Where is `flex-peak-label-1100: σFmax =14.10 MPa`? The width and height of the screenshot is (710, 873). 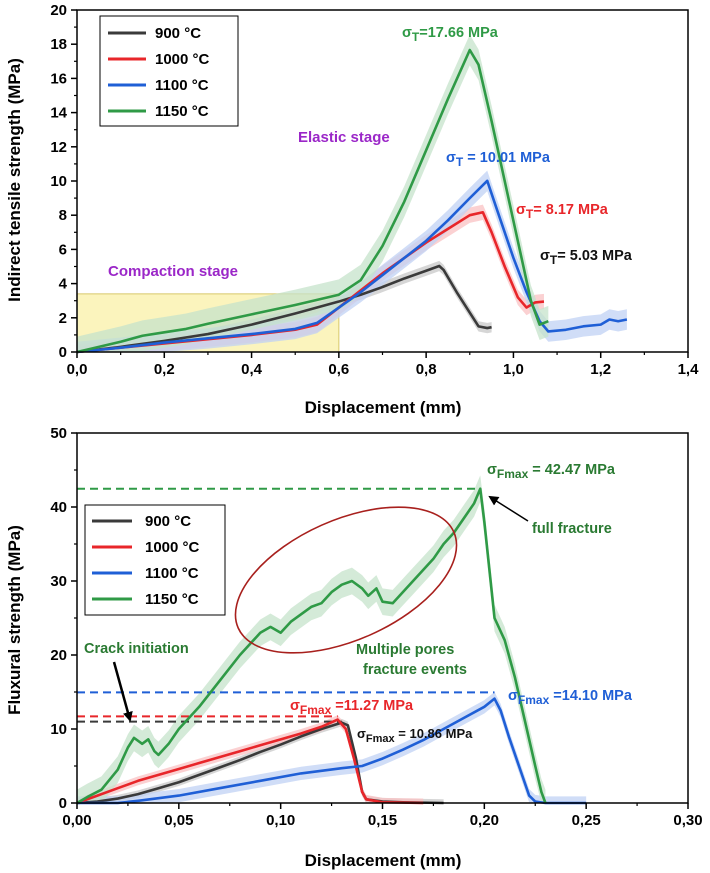 flex-peak-label-1100: σFmax =14.10 MPa is located at coordinates (570, 697).